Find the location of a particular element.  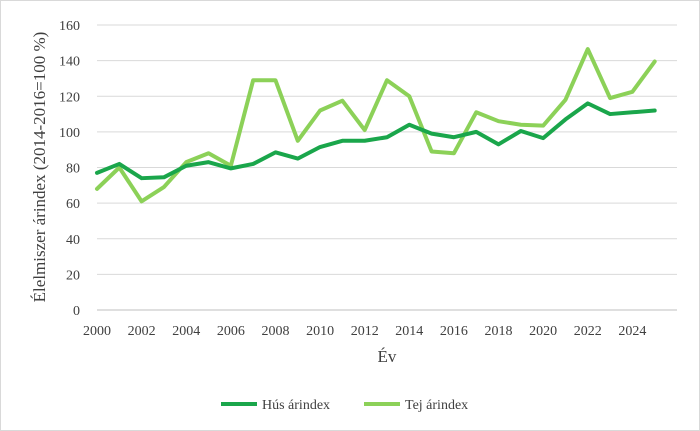

y-tick-label: 60 is located at coordinates (73, 204).